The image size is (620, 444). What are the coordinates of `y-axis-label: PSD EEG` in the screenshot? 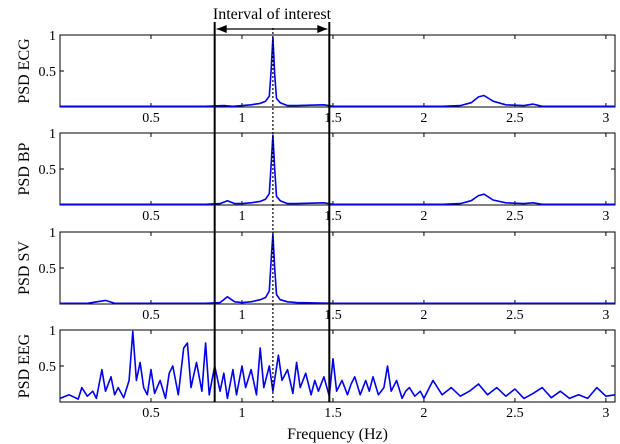 It's located at (24, 365).